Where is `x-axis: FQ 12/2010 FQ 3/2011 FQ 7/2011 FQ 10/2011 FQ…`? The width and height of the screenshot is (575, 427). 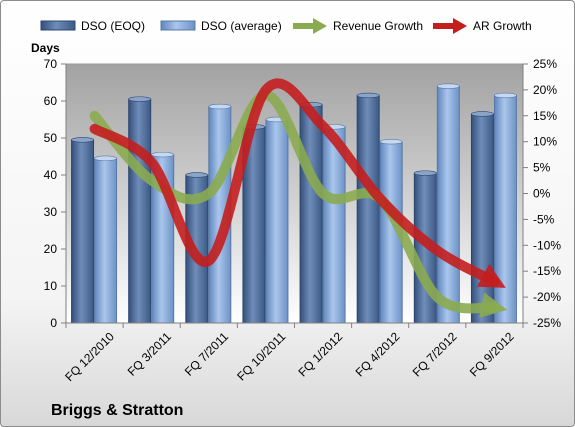 x-axis: FQ 12/2010 FQ 3/2011 FQ 7/2011 FQ 10/2011 FQ… is located at coordinates (293, 353).